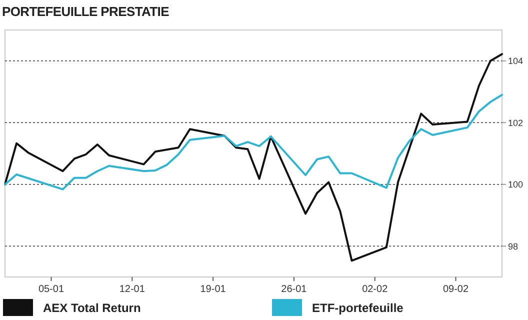 This screenshot has height=320, width=528. What do you see at coordinates (513, 246) in the screenshot?
I see `y-tick-label: 98` at bounding box center [513, 246].